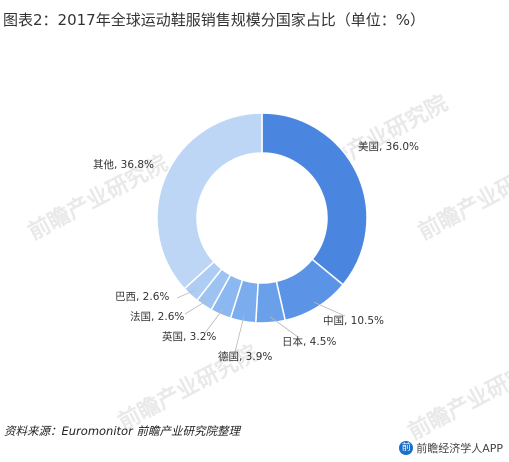 Image resolution: width=509 pixels, height=462 pixels. I want to click on leader-line-日本, so click(284, 327).